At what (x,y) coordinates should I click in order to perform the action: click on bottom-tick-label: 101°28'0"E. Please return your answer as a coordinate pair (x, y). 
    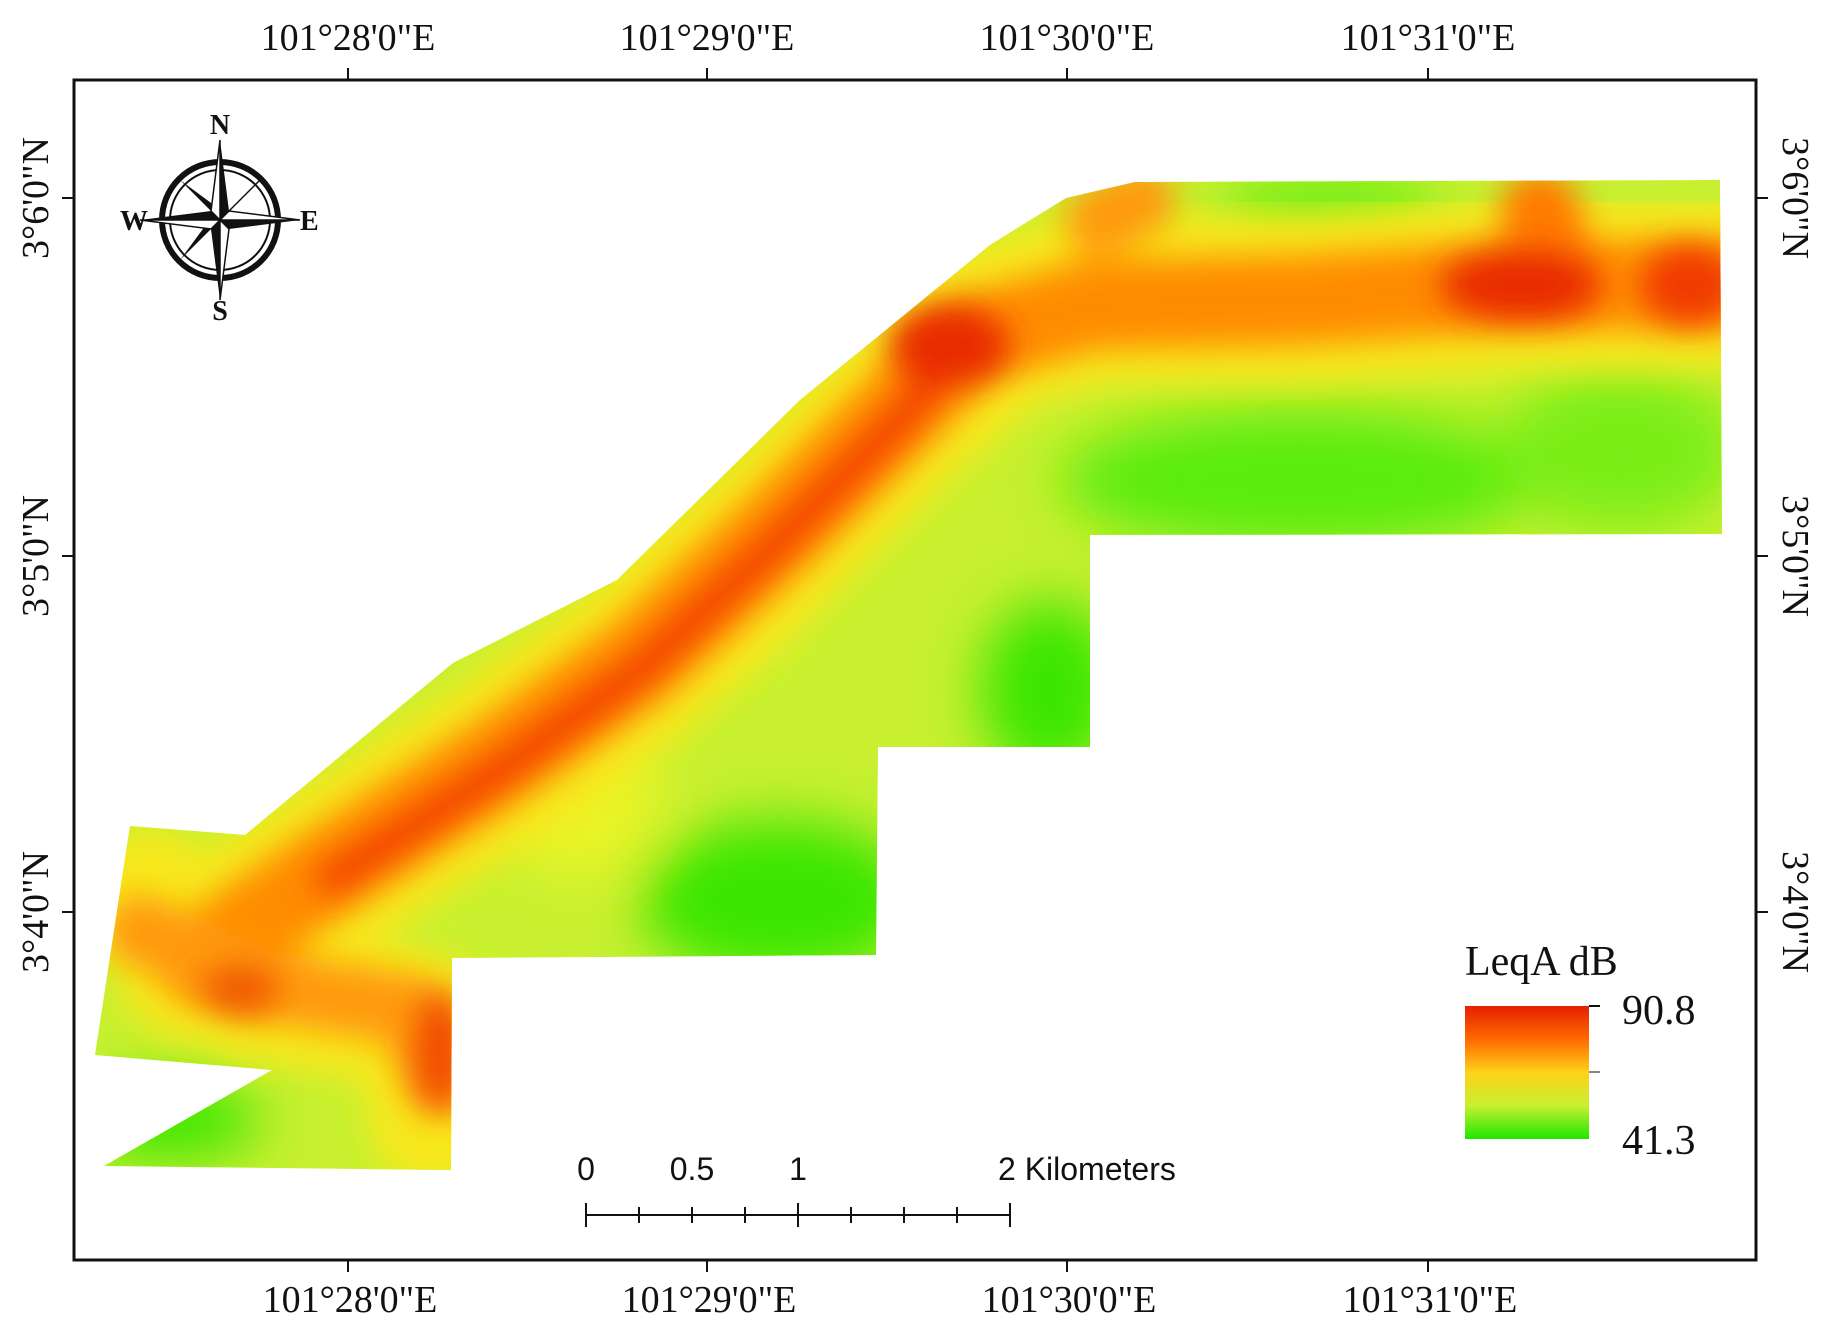
    Looking at the image, I should click on (350, 1300).